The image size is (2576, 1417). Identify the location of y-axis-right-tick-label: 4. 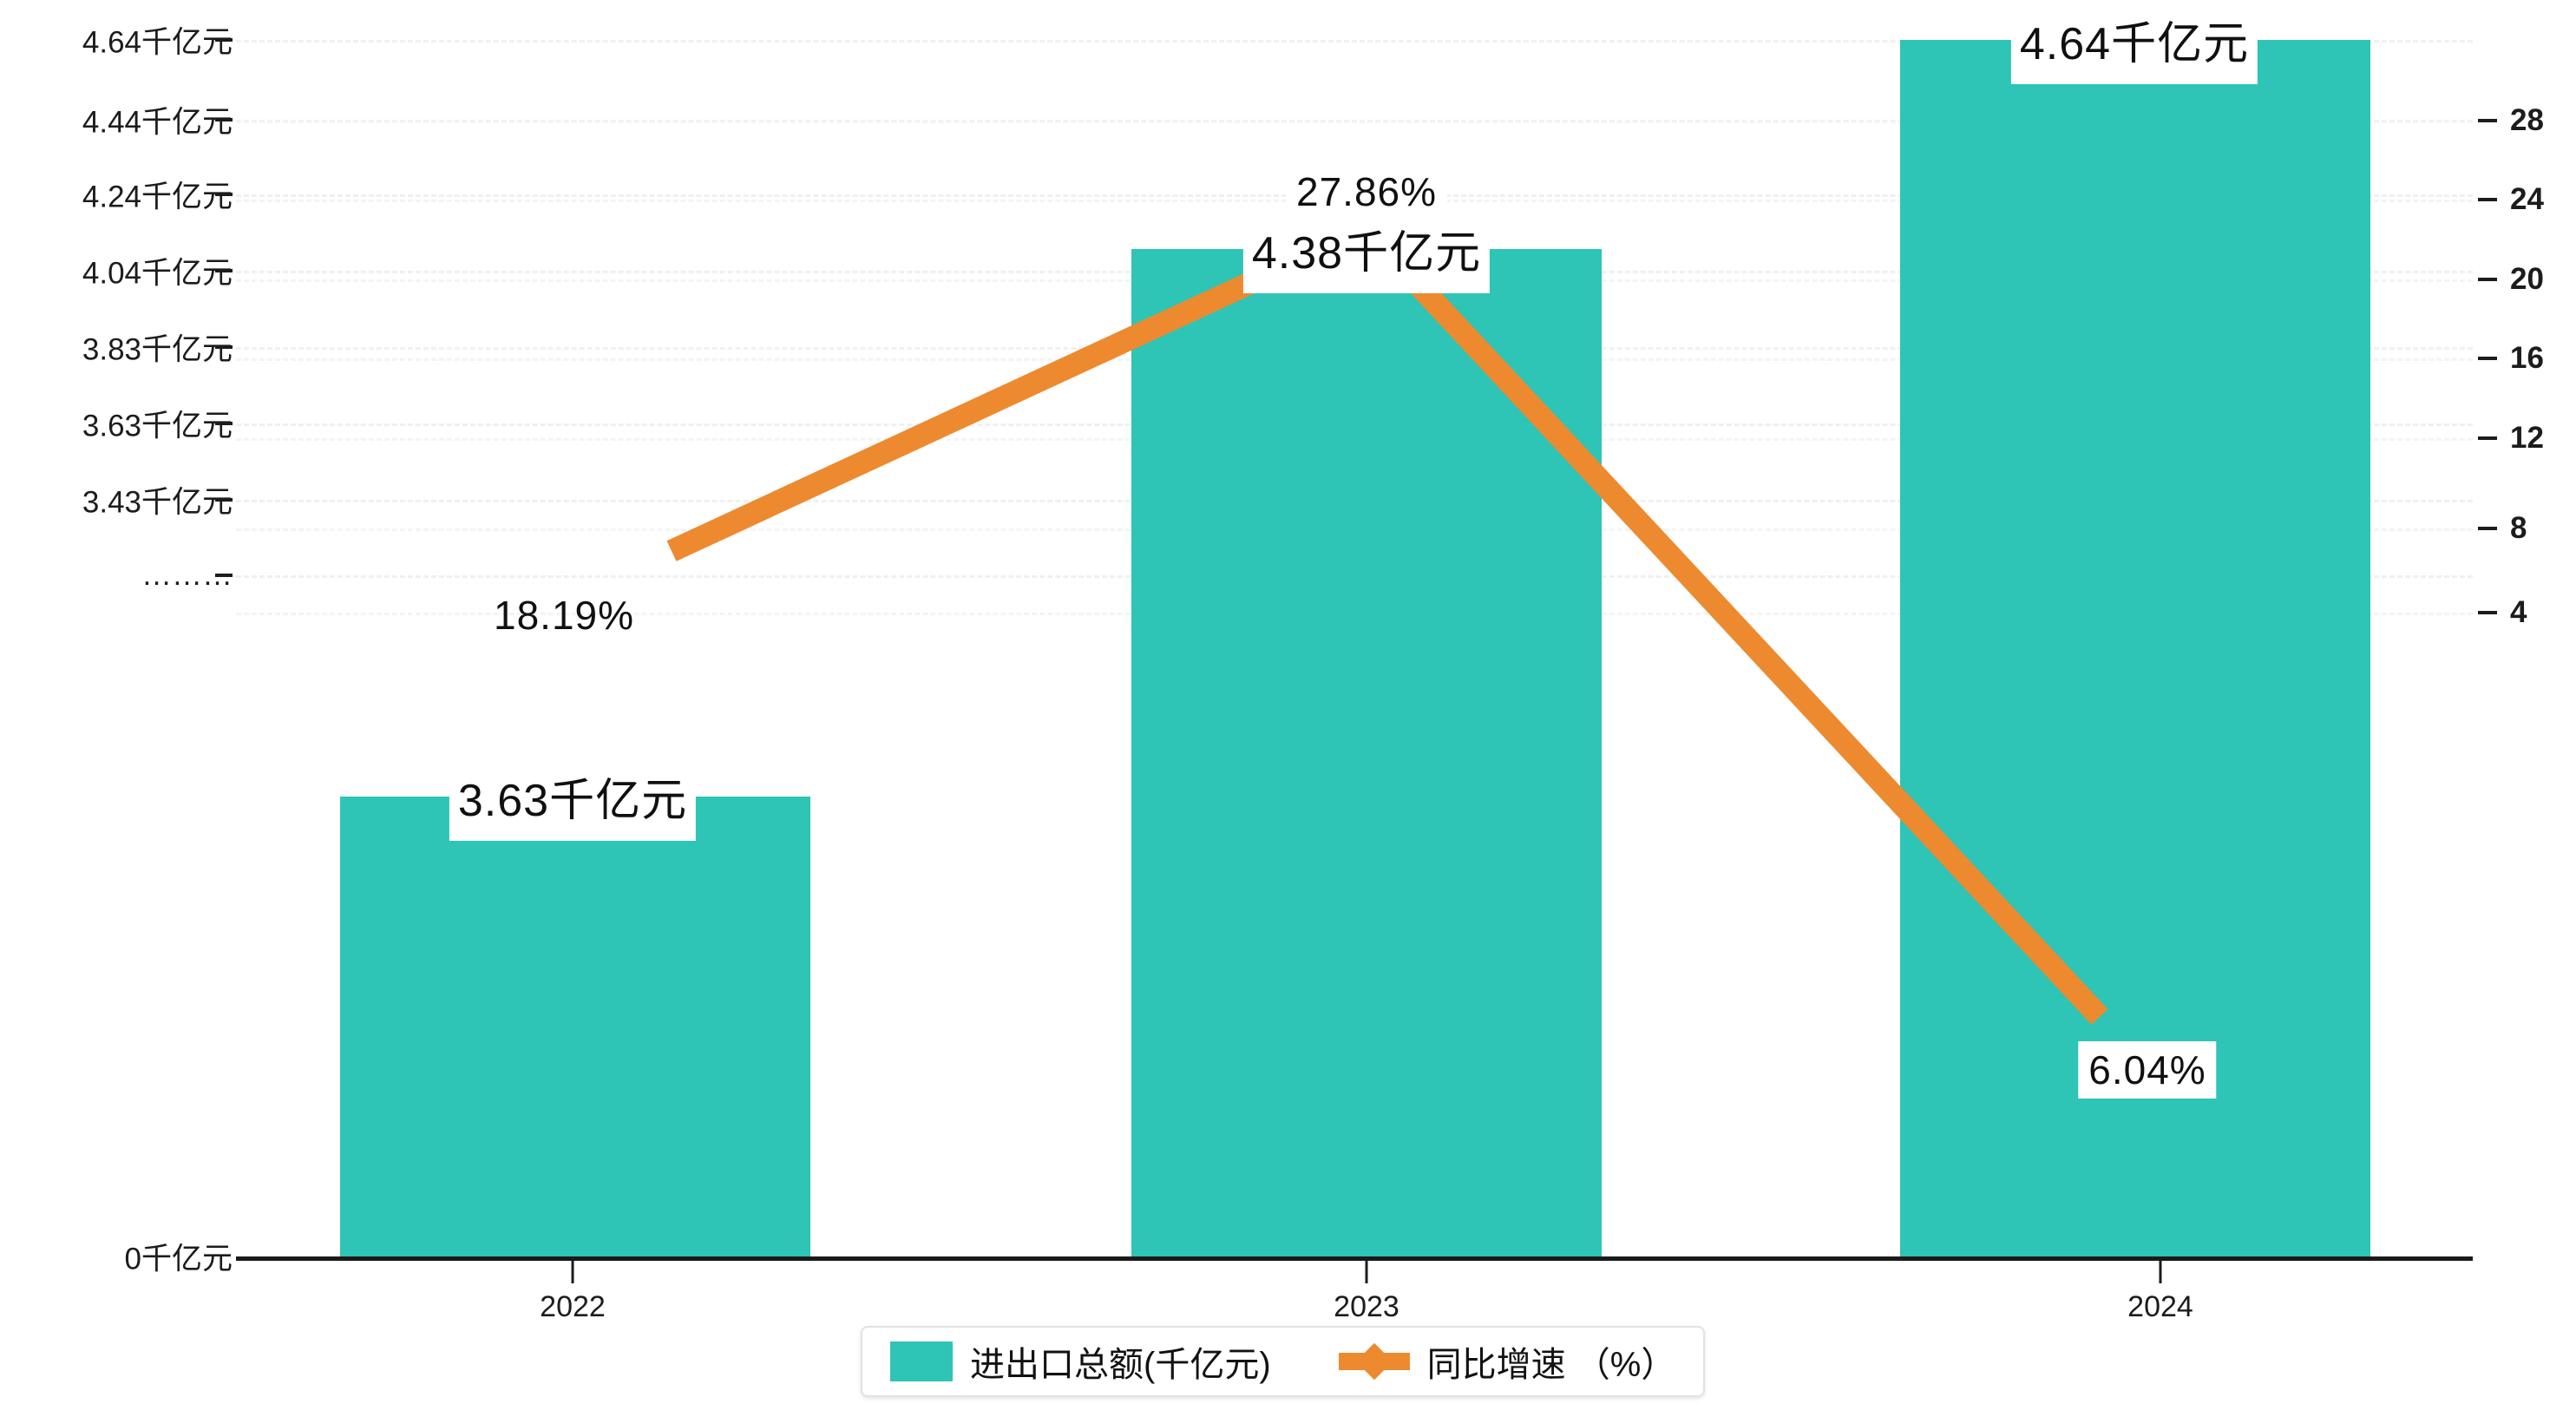
(2518, 612).